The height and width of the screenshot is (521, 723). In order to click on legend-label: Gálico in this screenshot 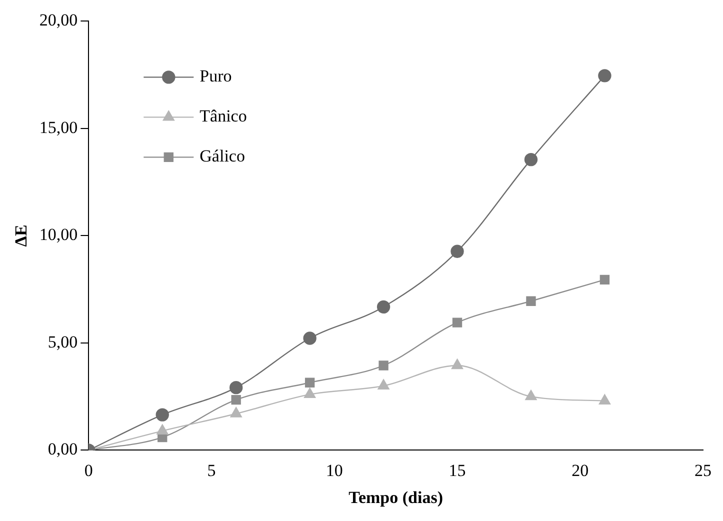, I will do `click(222, 156)`.